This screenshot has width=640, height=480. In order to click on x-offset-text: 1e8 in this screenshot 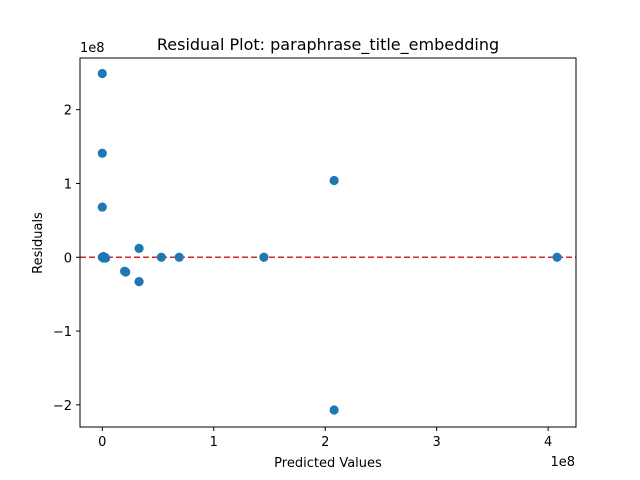, I will do `click(562, 462)`.